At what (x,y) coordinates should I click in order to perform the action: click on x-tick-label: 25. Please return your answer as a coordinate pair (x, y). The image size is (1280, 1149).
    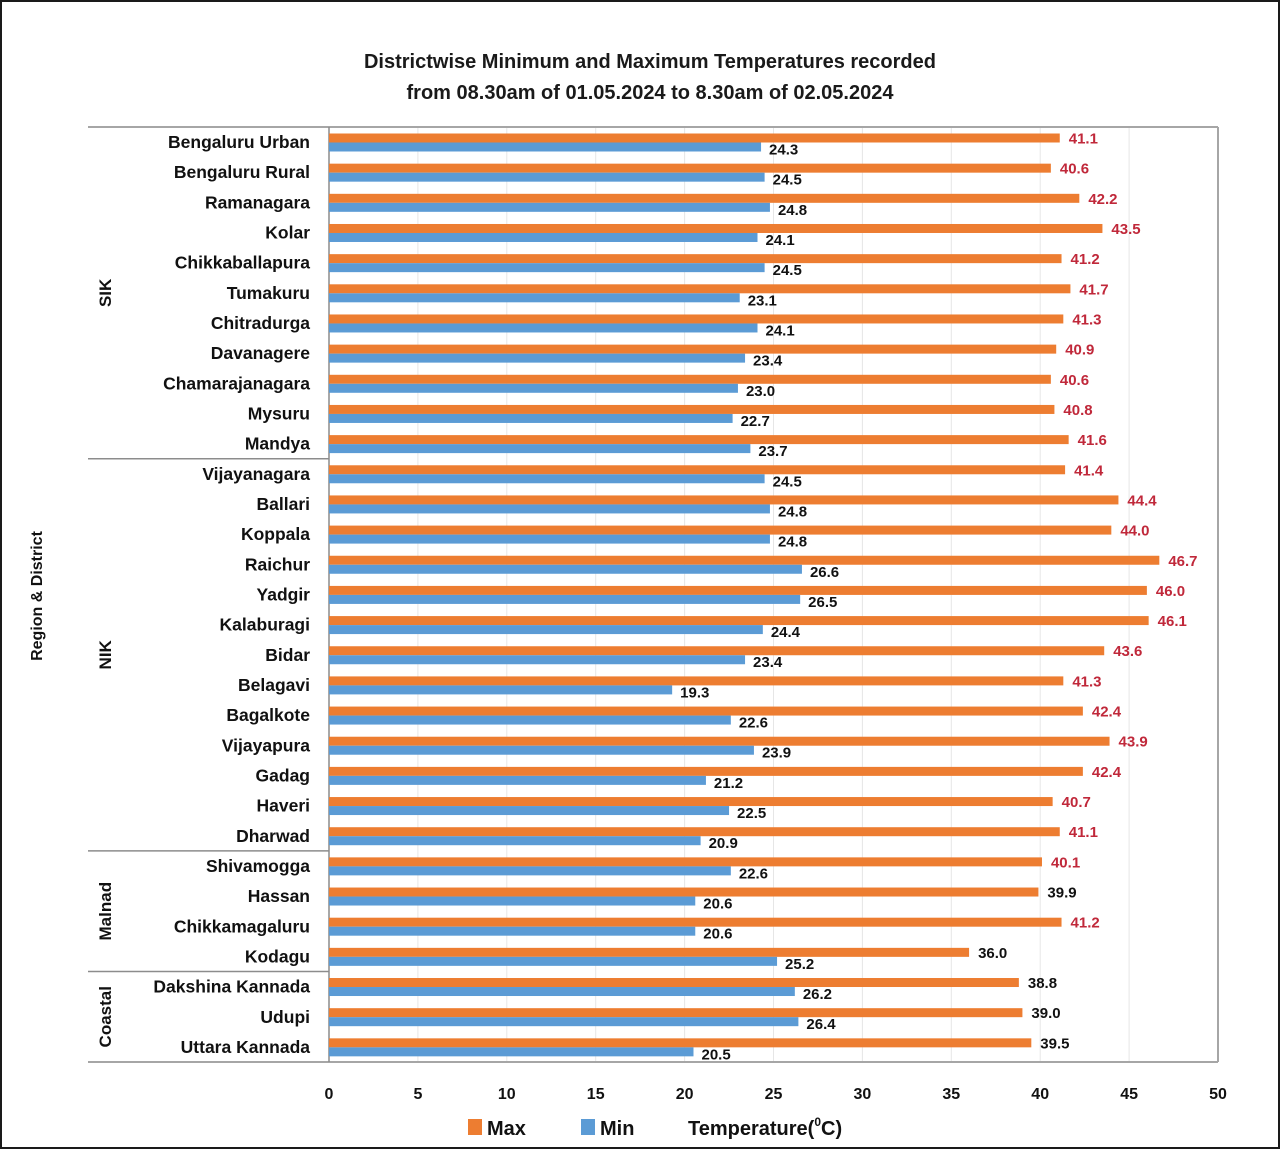
    Looking at the image, I should click on (774, 1094).